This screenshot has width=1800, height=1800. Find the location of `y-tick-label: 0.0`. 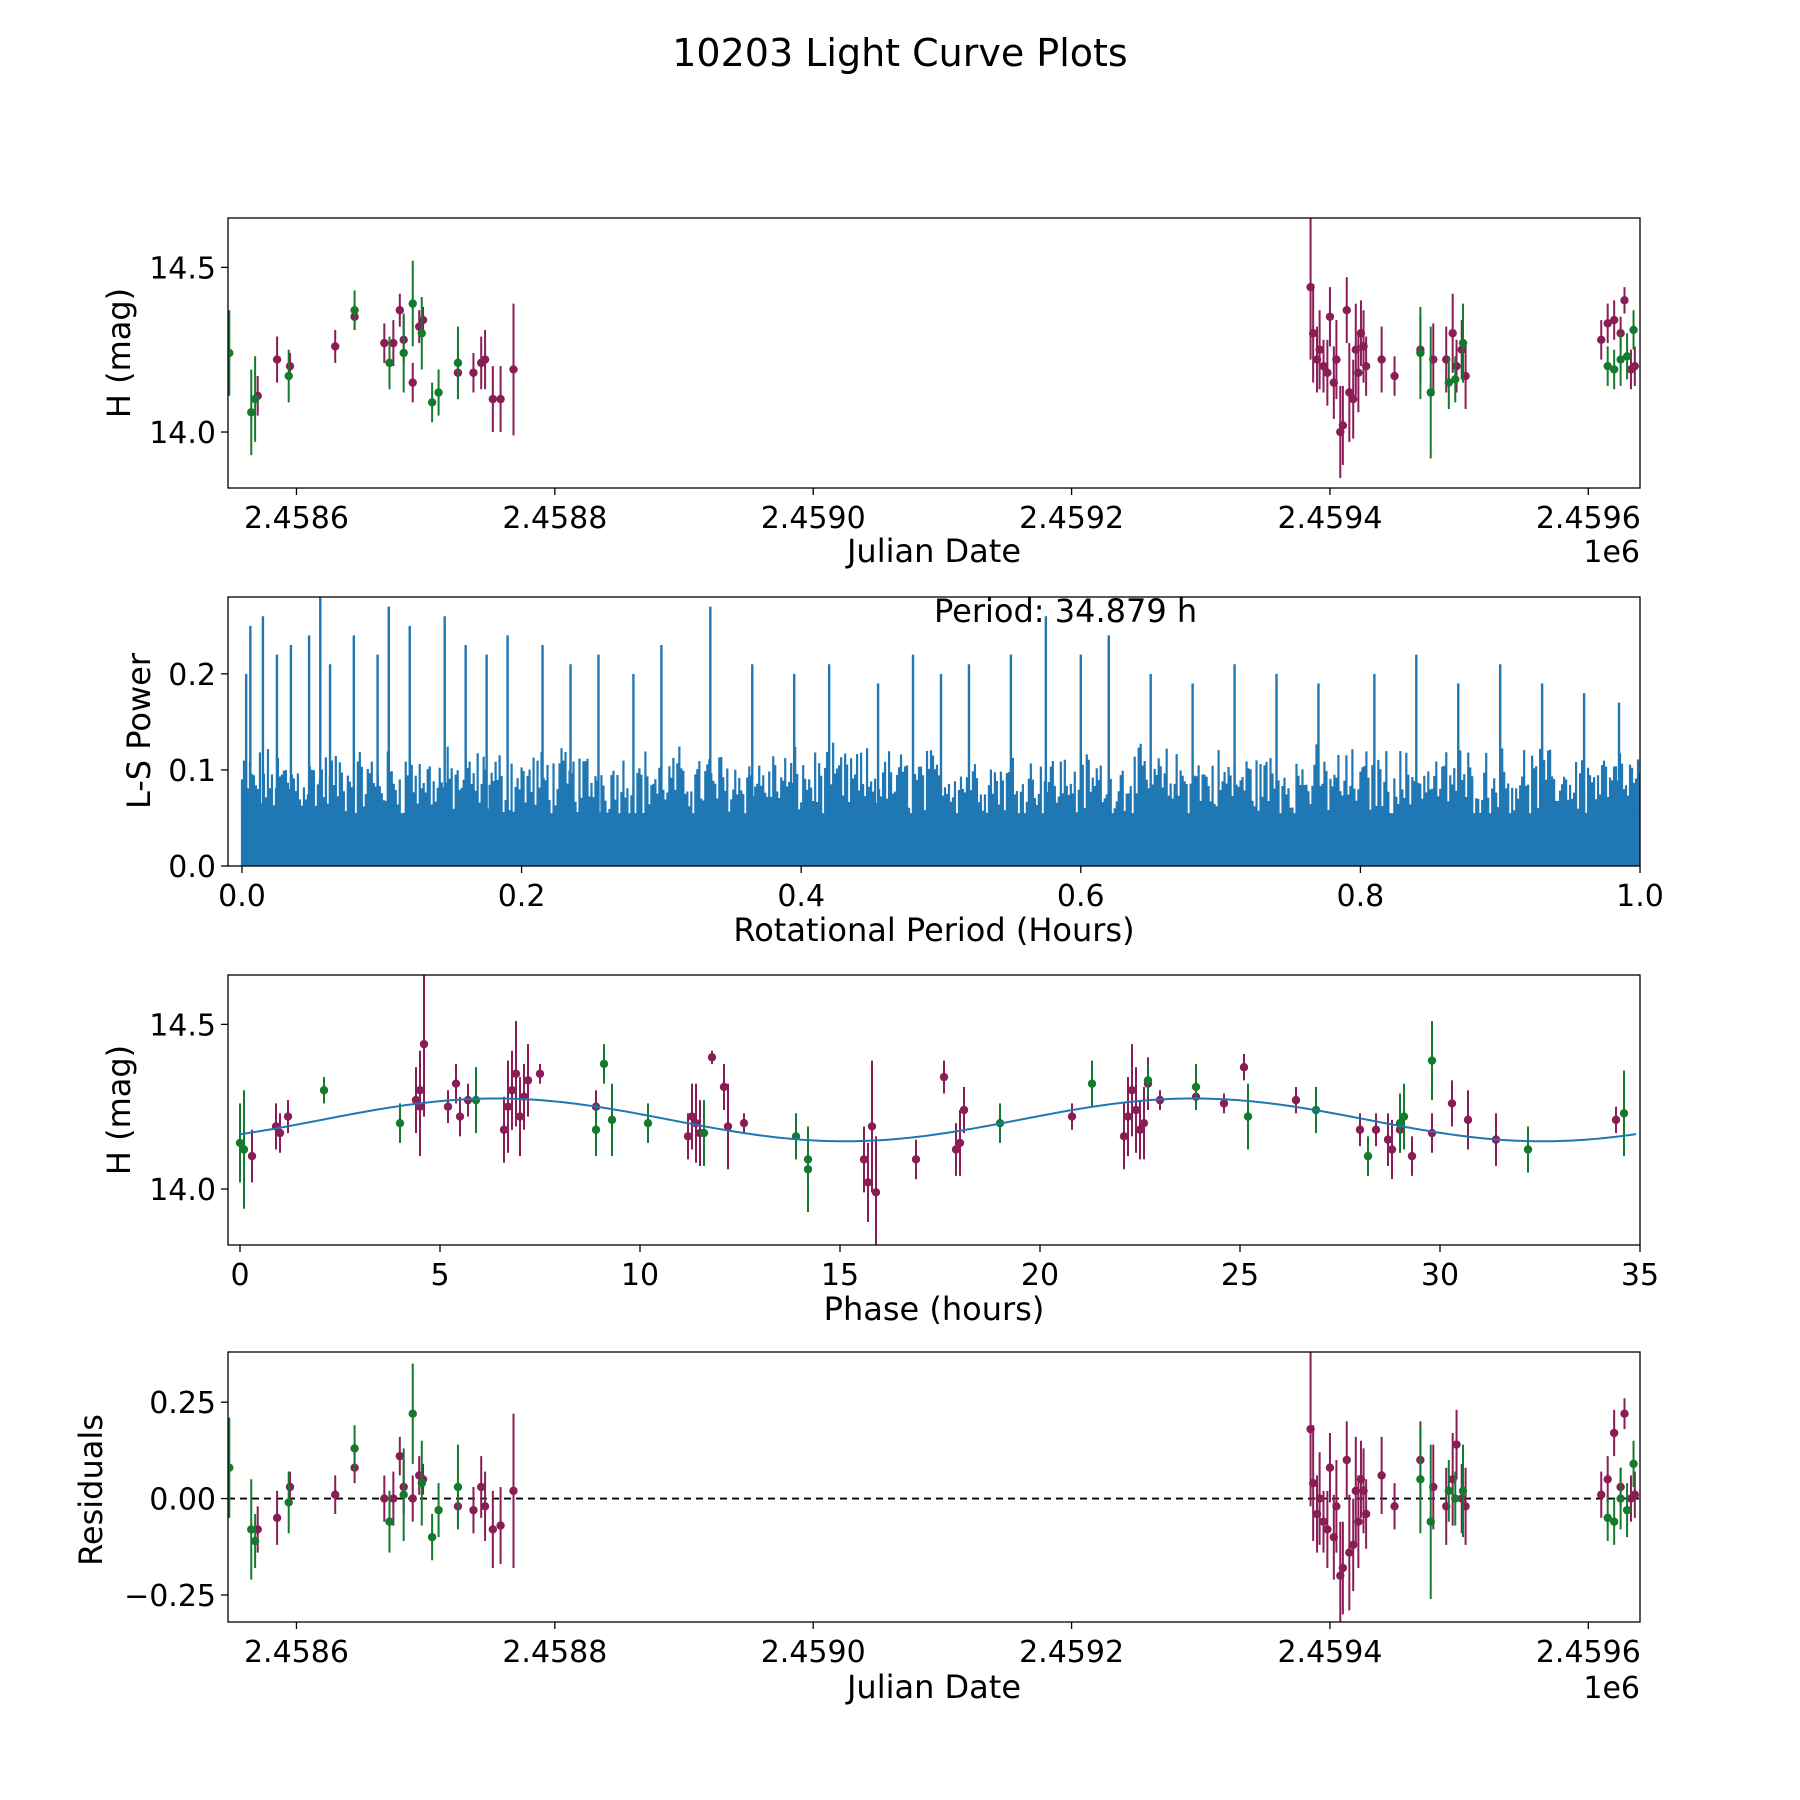

y-tick-label: 0.0 is located at coordinates (192, 867).